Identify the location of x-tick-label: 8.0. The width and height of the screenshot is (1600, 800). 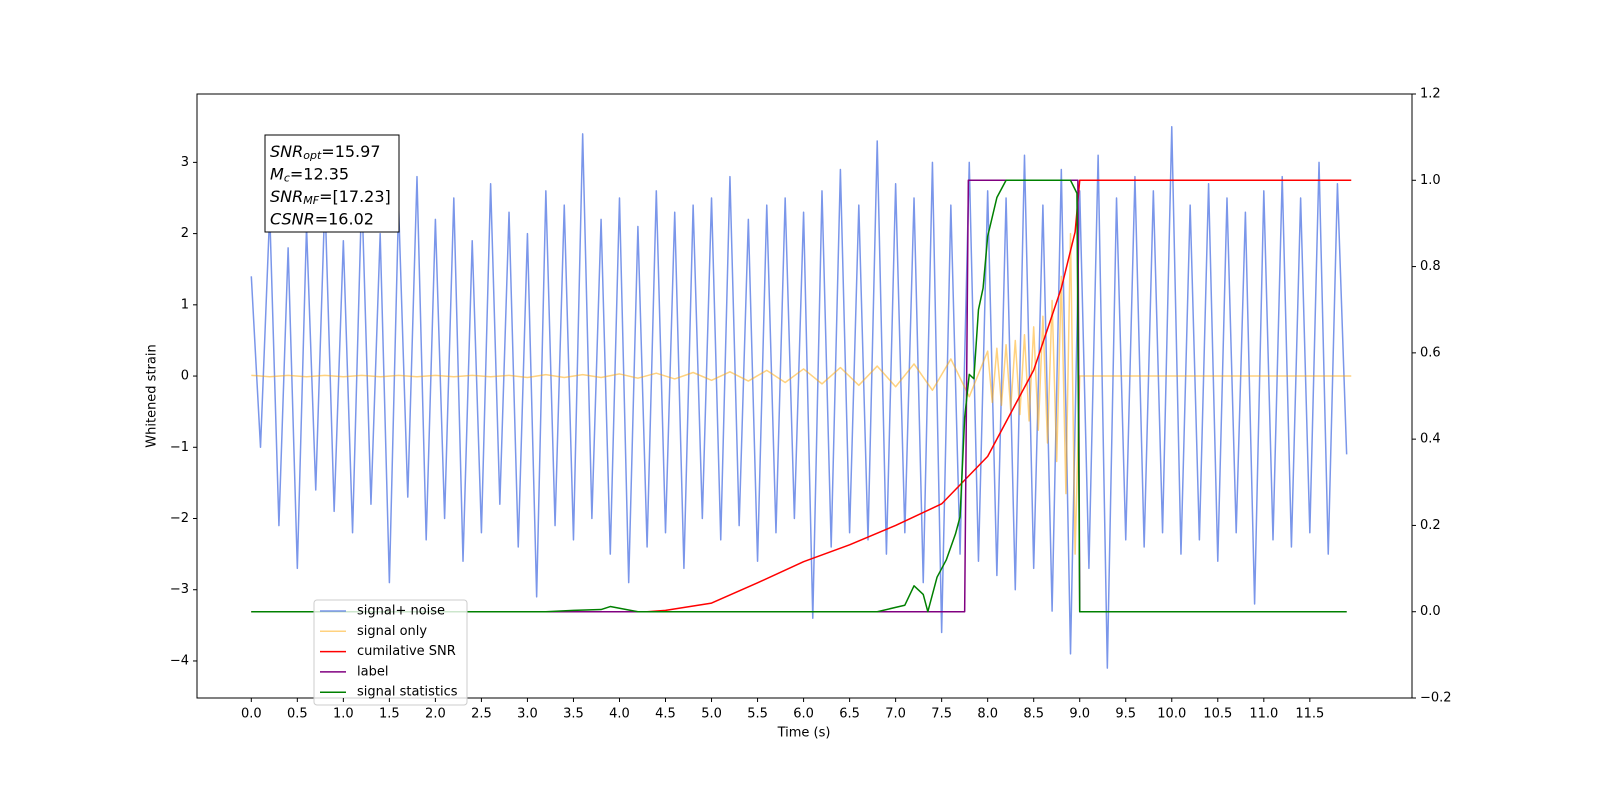
(987, 714).